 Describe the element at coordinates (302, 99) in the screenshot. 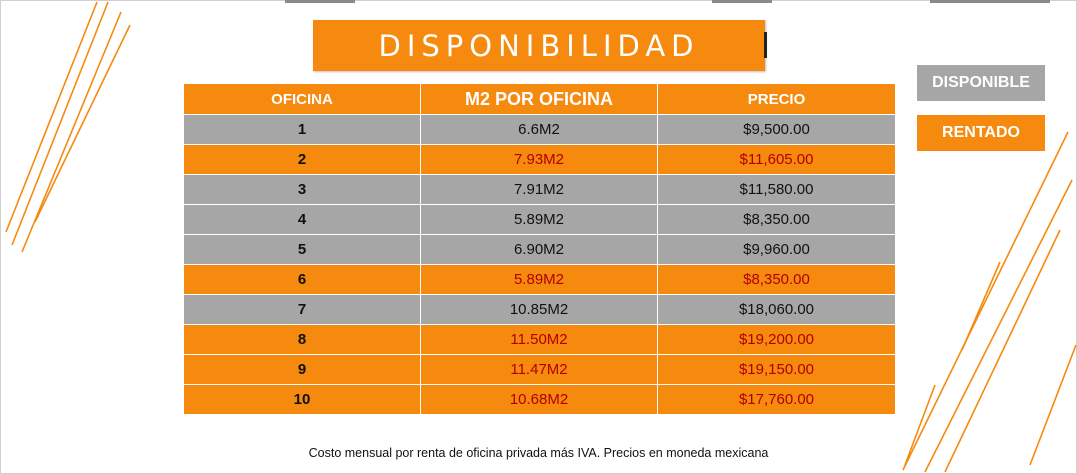

I see `column-header-oficina: OFICINA` at that location.